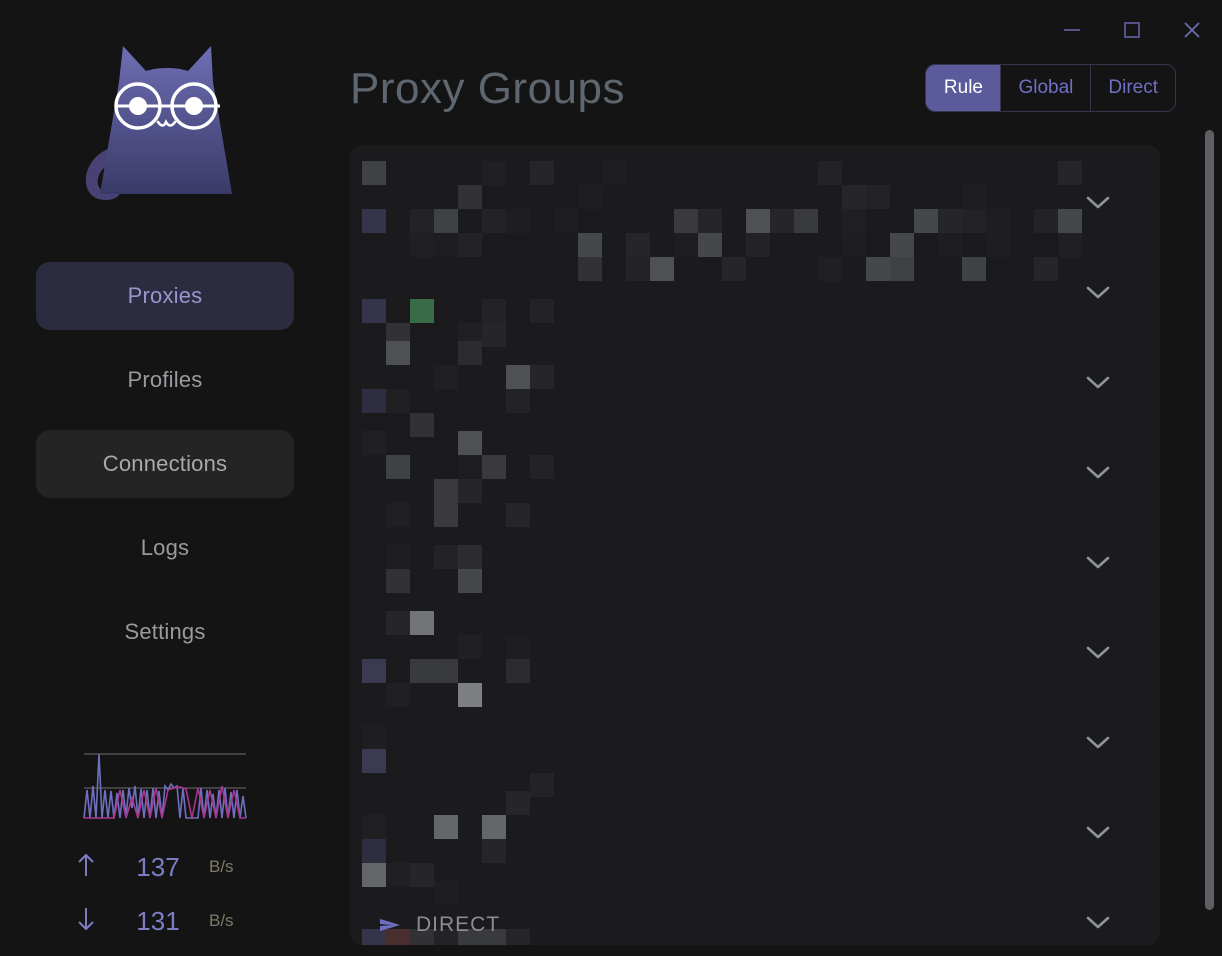 The image size is (1222, 956). I want to click on sidebar-item-profiles: Profiles, so click(165, 380).